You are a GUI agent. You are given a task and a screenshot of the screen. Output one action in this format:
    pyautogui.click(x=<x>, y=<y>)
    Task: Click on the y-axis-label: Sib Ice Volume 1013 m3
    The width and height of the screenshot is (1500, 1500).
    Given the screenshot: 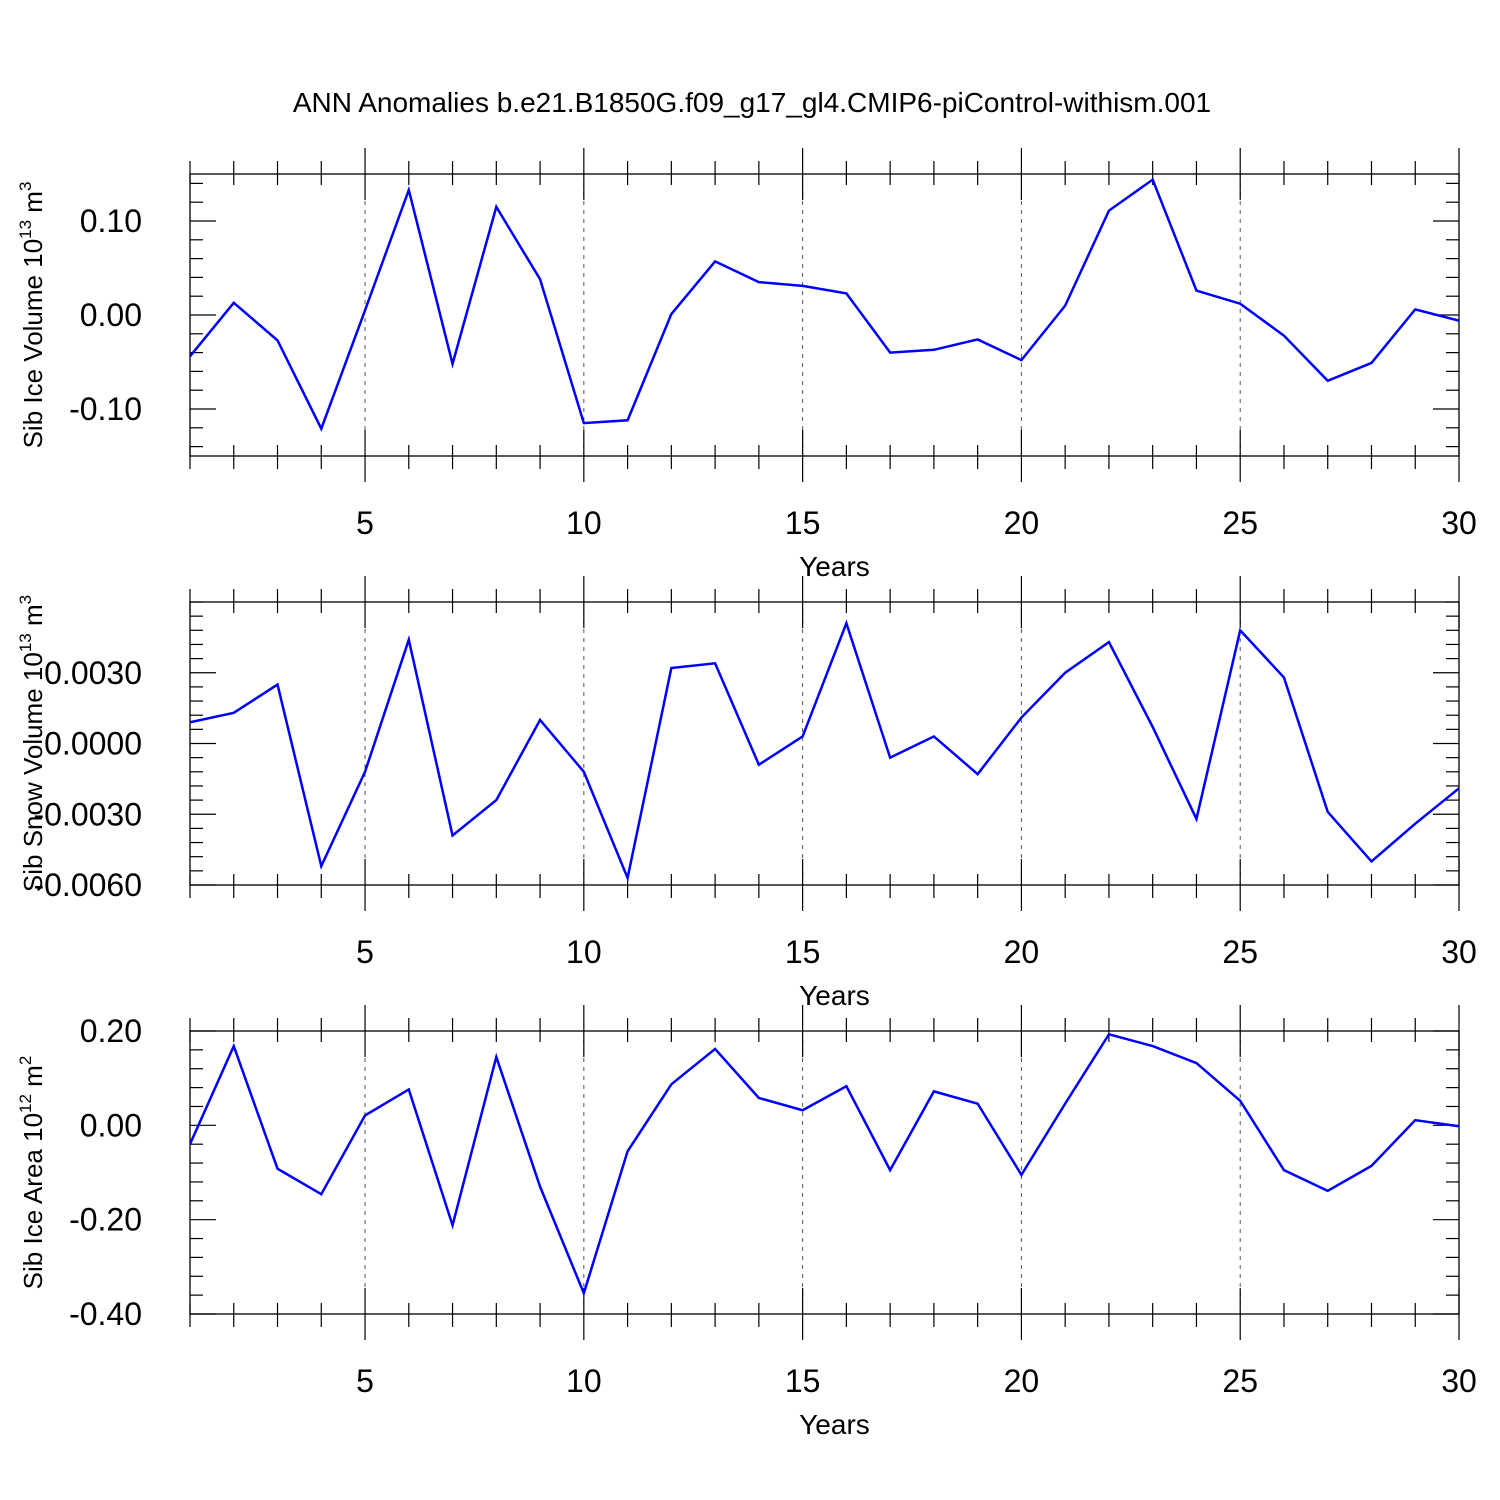 What is the action you would take?
    pyautogui.click(x=32, y=315)
    